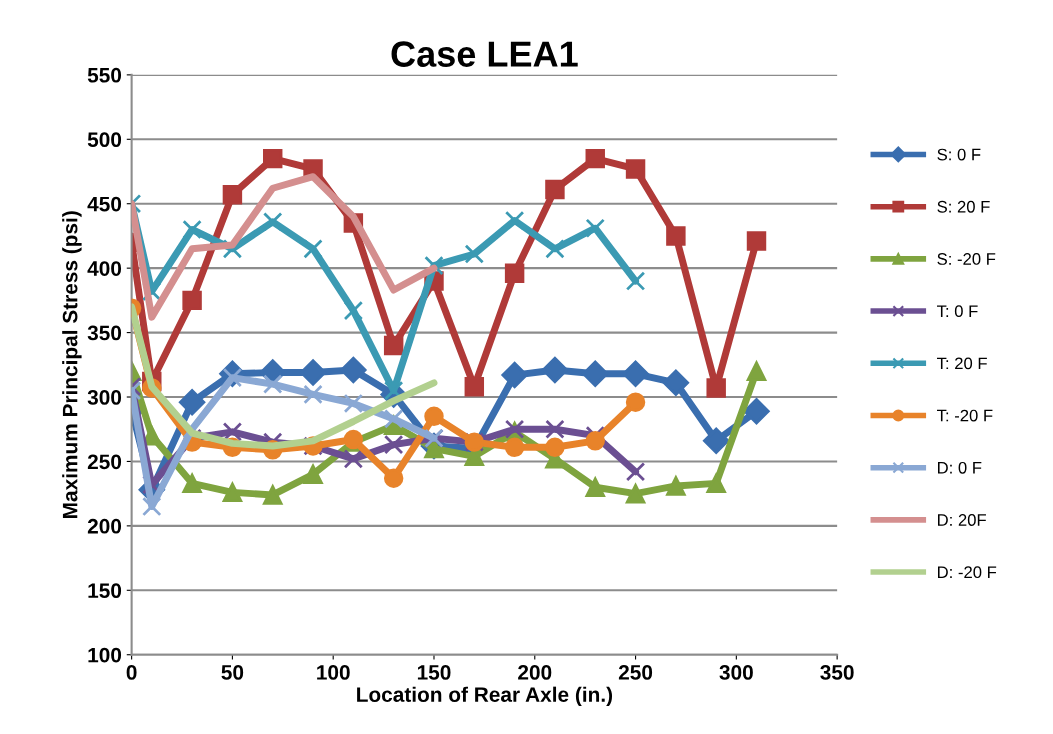  I want to click on x-tick-label: 100, so click(333, 672).